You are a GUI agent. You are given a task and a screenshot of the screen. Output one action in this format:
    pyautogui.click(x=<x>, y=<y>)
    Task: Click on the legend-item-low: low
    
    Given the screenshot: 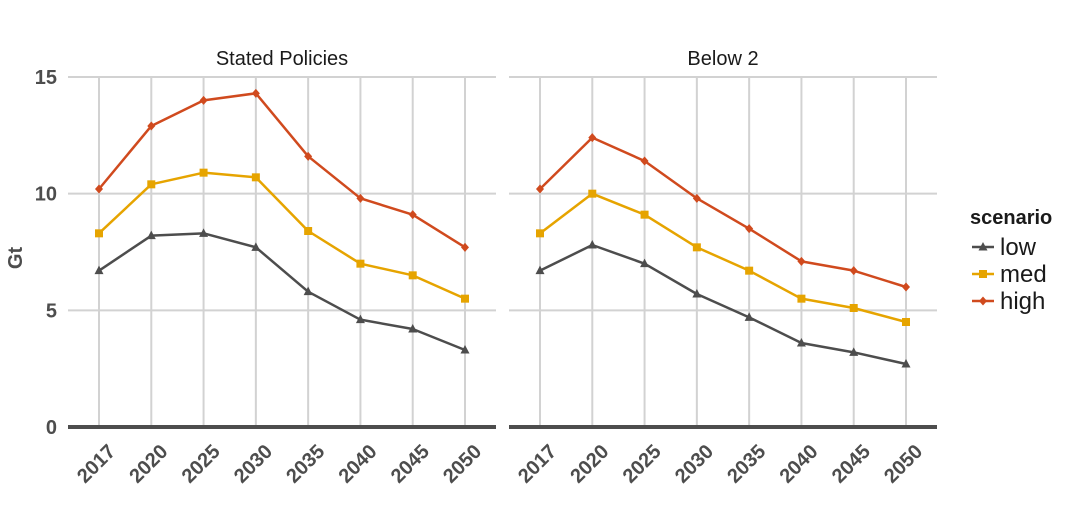 What is the action you would take?
    pyautogui.click(x=1004, y=247)
    